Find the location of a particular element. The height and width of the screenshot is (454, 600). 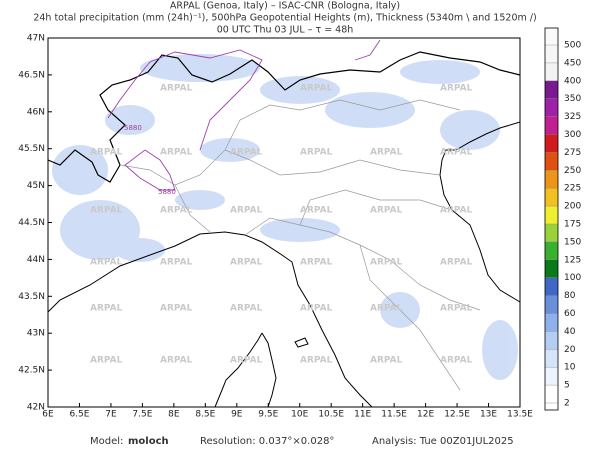

colorbar-label: 60 is located at coordinates (570, 314).